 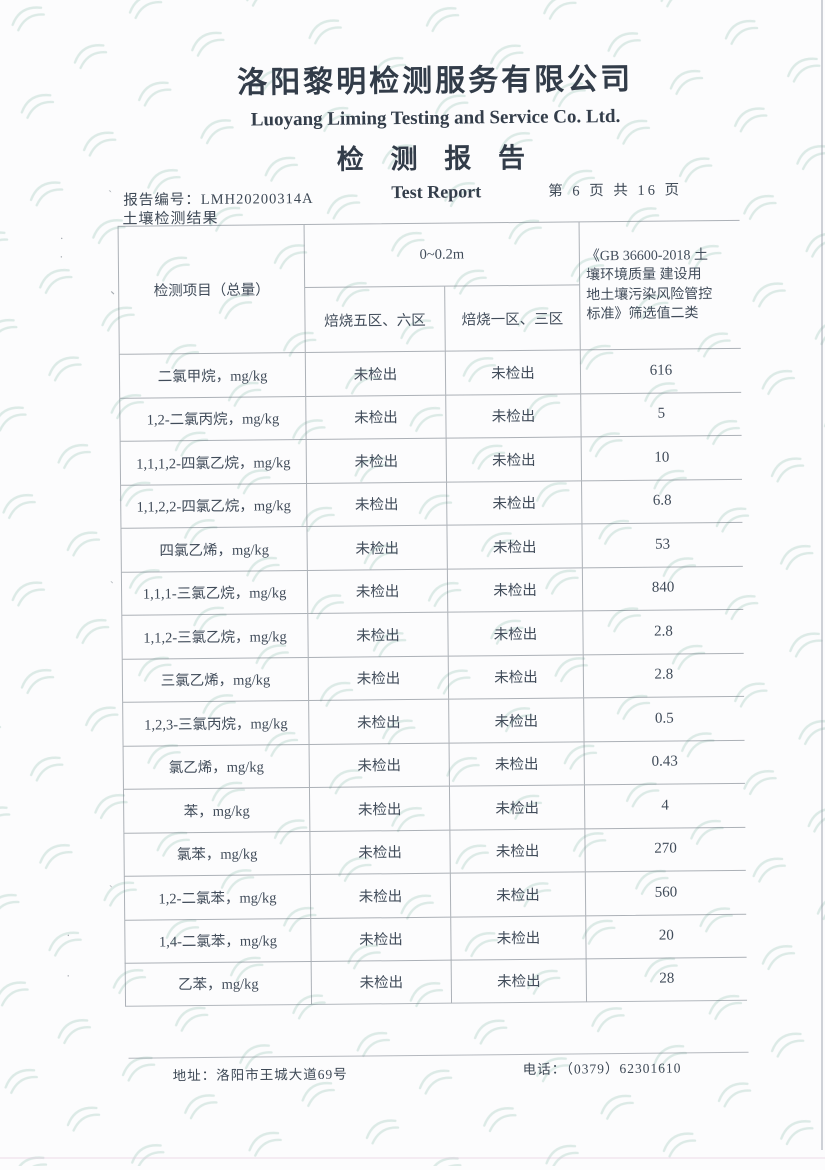 What do you see at coordinates (441, 254) in the screenshot?
I see `depth-header: 0~0.2m` at bounding box center [441, 254].